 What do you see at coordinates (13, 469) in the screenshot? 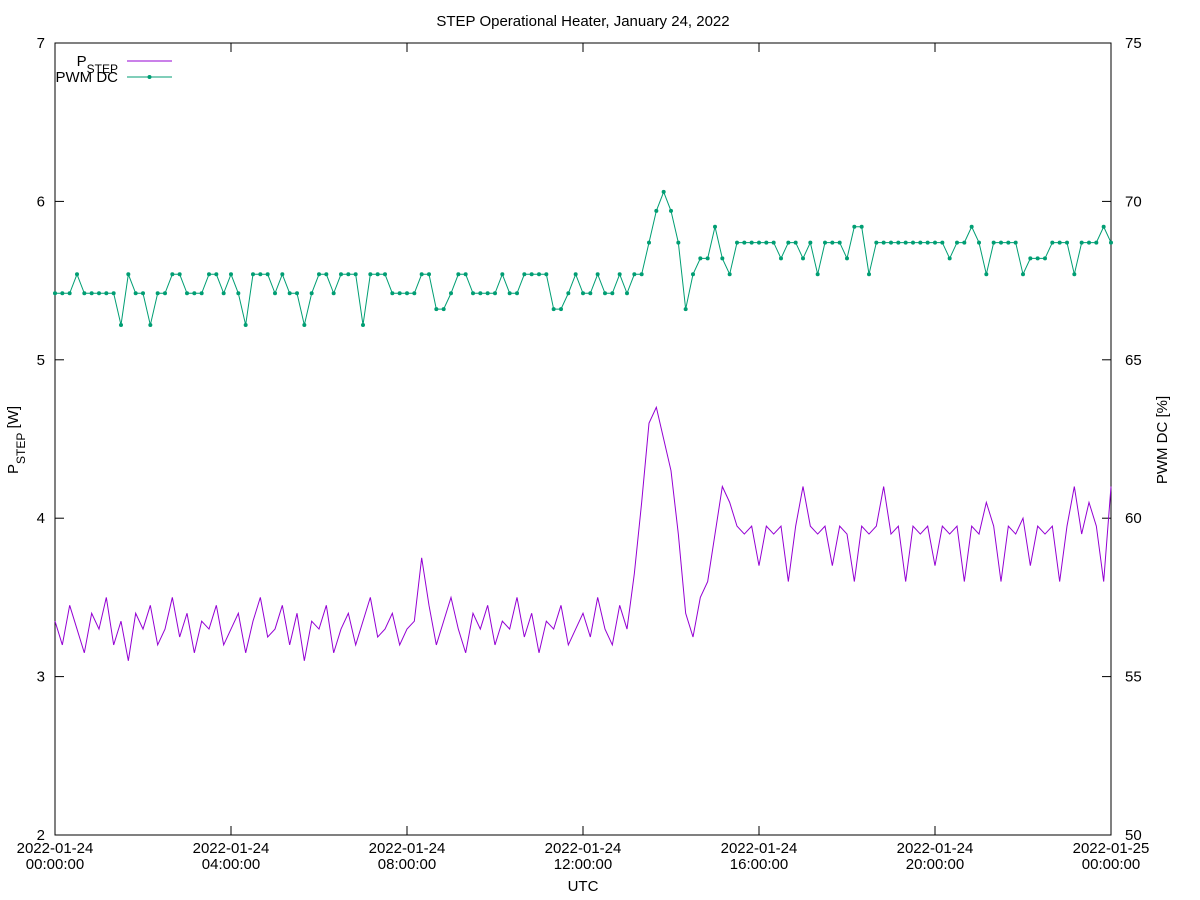
I see `y-axis-label-part: P` at bounding box center [13, 469].